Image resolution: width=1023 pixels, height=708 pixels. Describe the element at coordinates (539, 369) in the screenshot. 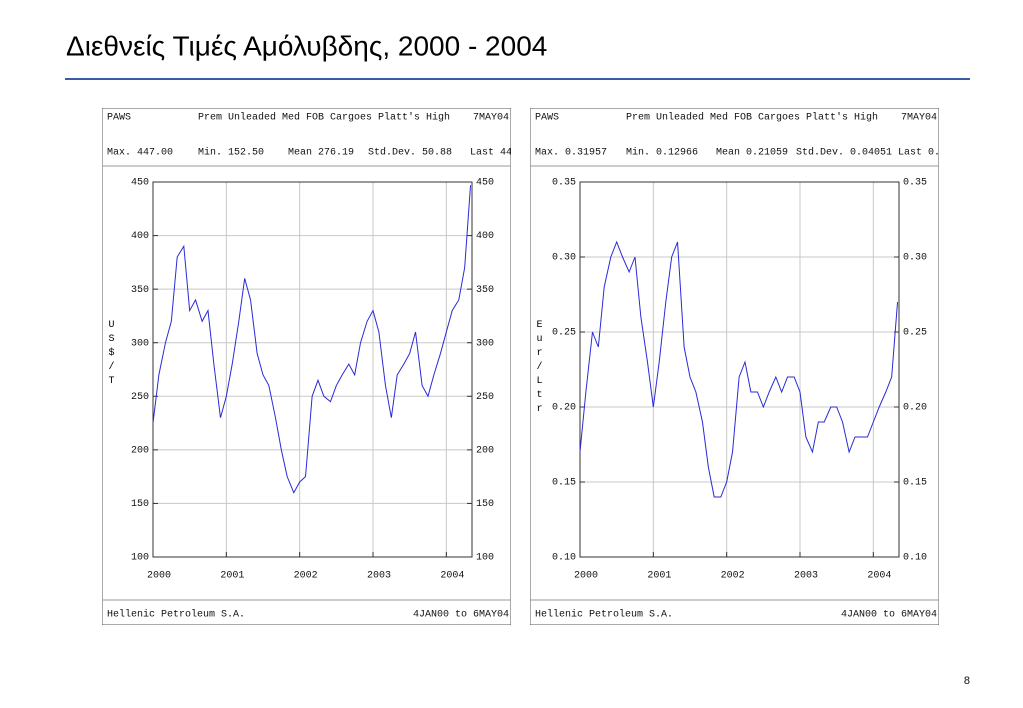

I see `y-axis-label: Eur/Ltr` at that location.